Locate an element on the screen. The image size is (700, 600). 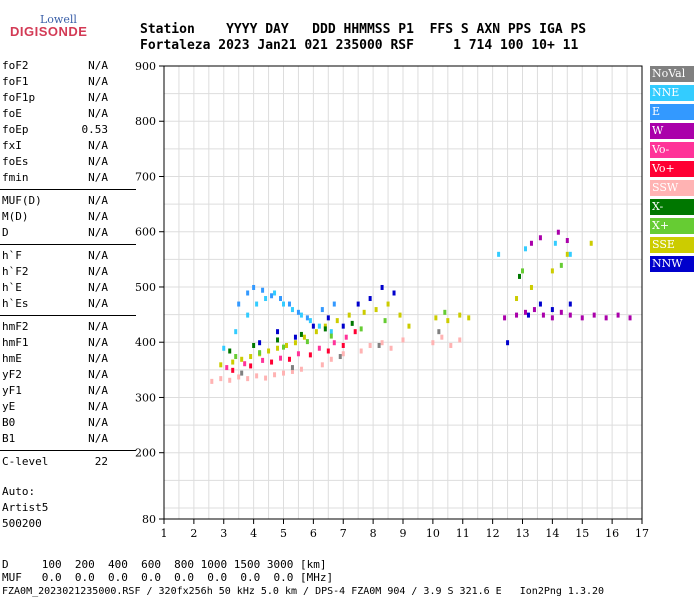
param-name: h`Es is located at coordinates (15, 303).